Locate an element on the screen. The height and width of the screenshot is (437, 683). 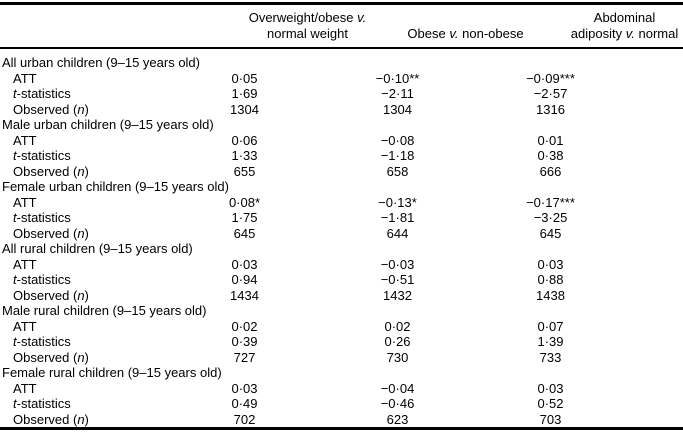
cell-value: 0·05 is located at coordinates (244, 78).